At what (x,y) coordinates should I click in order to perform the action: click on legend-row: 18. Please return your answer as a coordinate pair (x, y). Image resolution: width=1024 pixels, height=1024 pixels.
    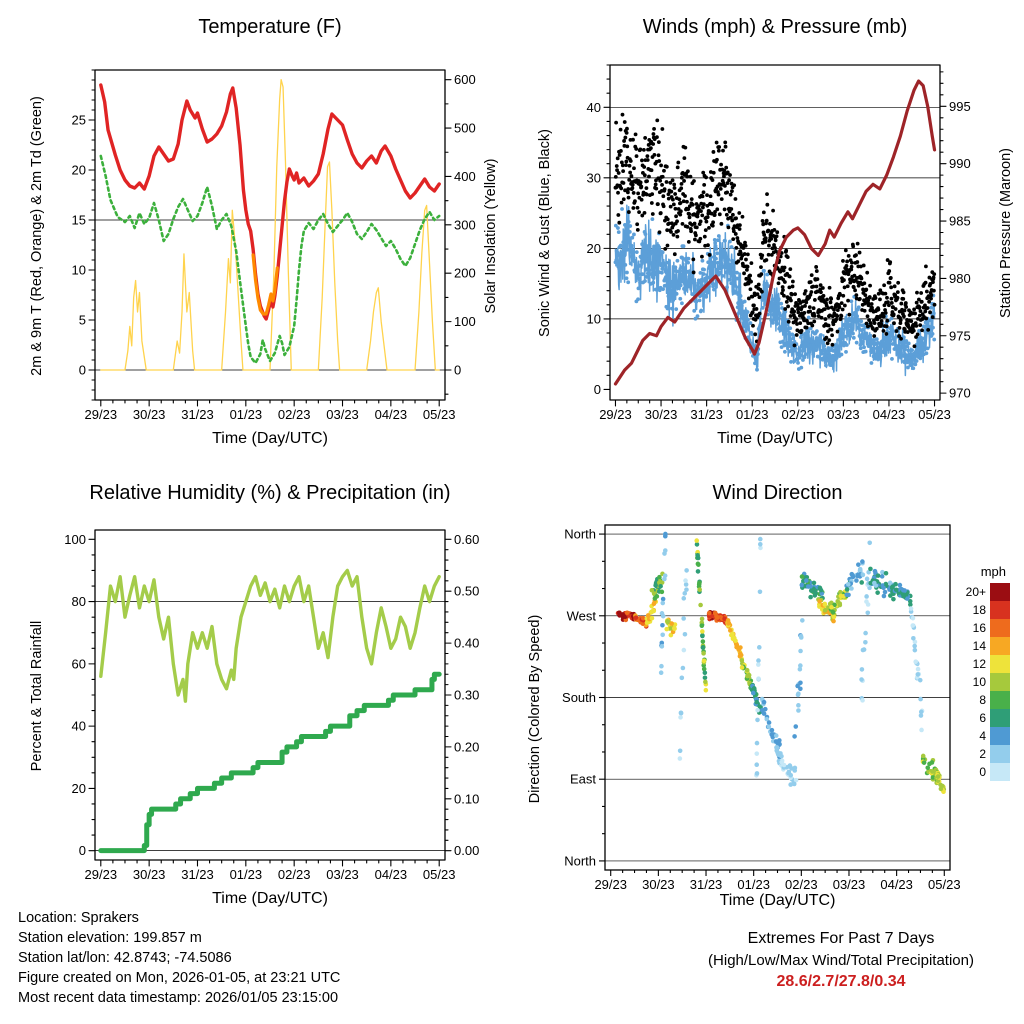
    Looking at the image, I should click on (983, 610).